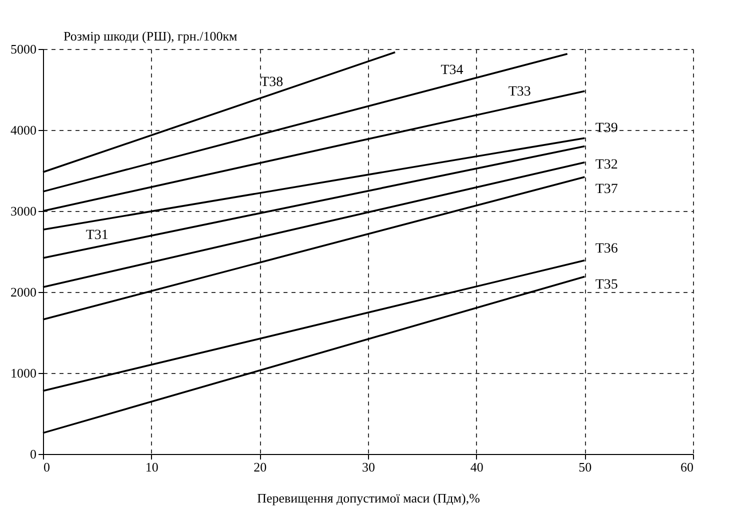  I want to click on y-tick-label: 3000, so click(23, 211).